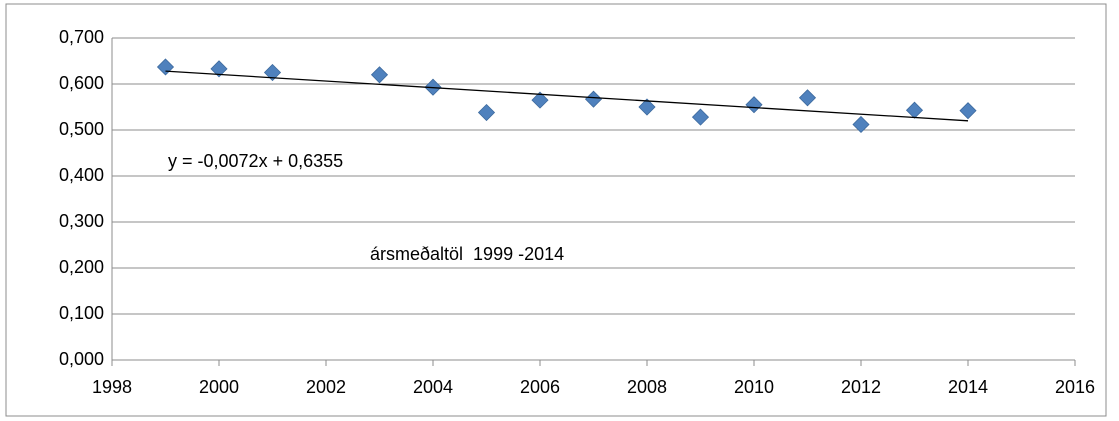 This screenshot has height=421, width=1119. I want to click on x-tick-label: 2000, so click(219, 387).